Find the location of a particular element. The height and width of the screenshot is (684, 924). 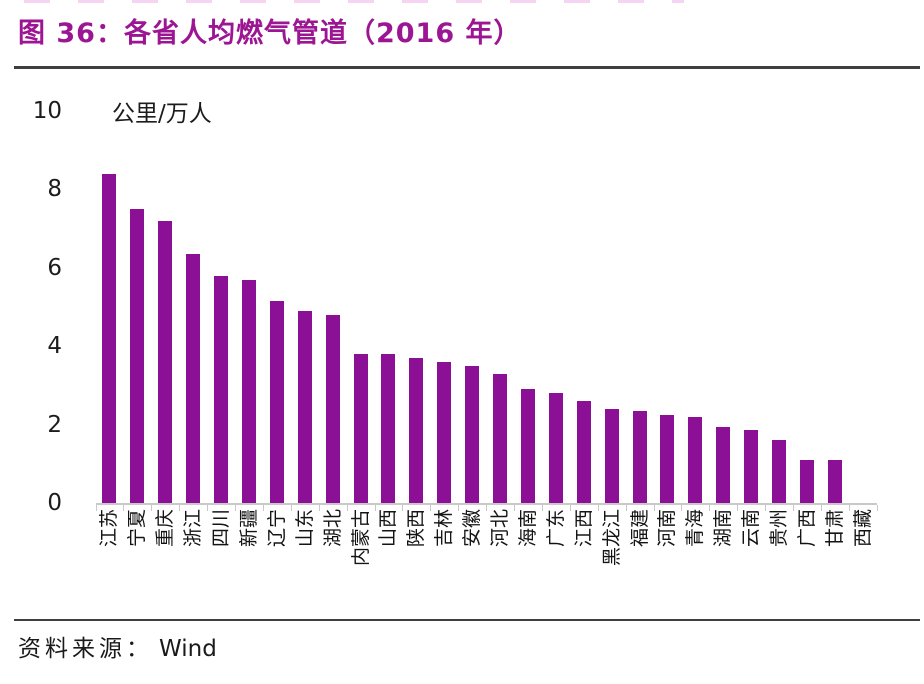

title-divider is located at coordinates (467, 67).